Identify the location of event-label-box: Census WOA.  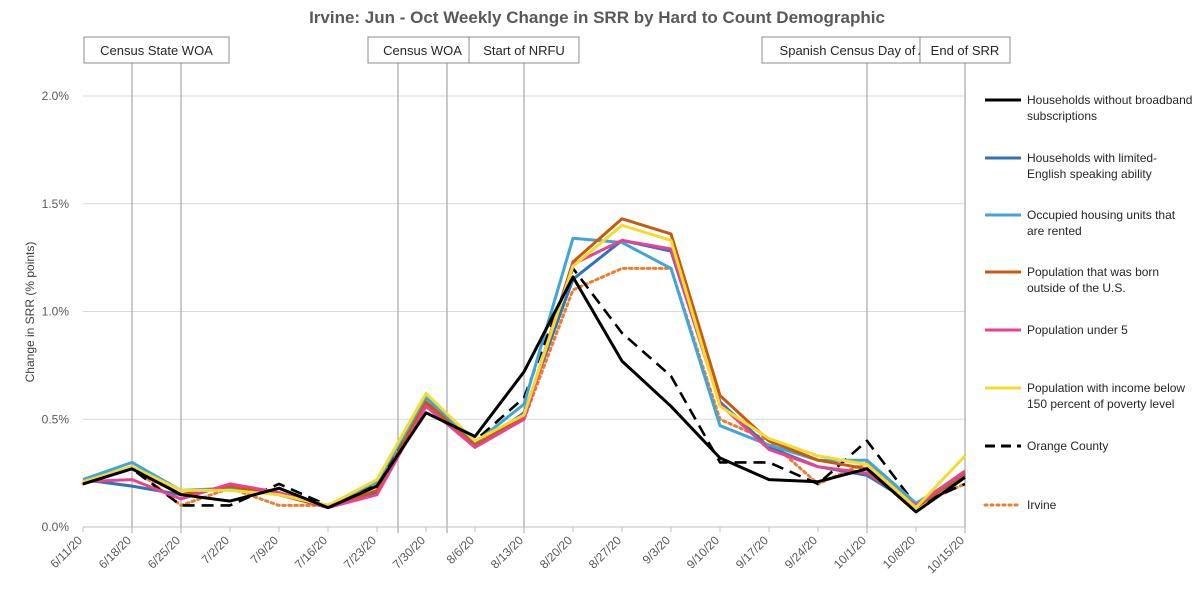
(422, 50).